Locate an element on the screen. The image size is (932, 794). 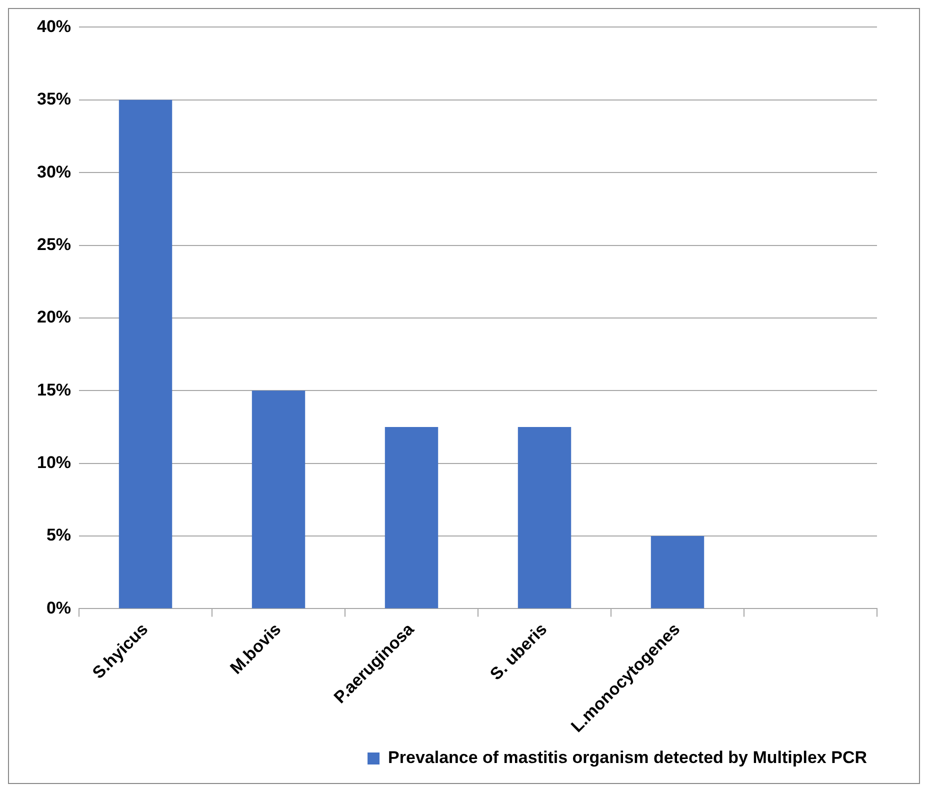
y-tick-label: 35% is located at coordinates (54, 99).